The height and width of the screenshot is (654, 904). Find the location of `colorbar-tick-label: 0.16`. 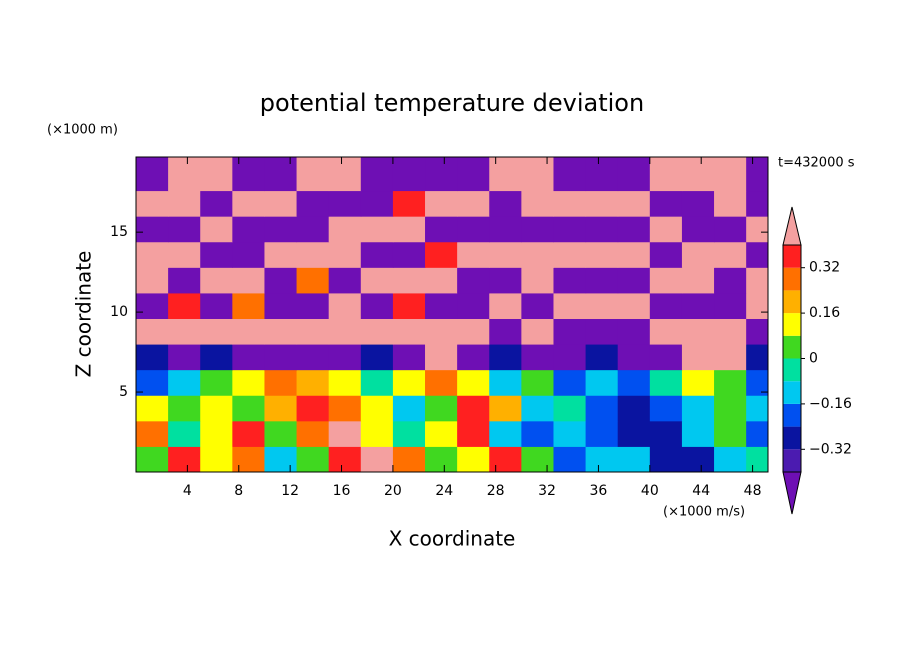

colorbar-tick-label: 0.16 is located at coordinates (824, 313).